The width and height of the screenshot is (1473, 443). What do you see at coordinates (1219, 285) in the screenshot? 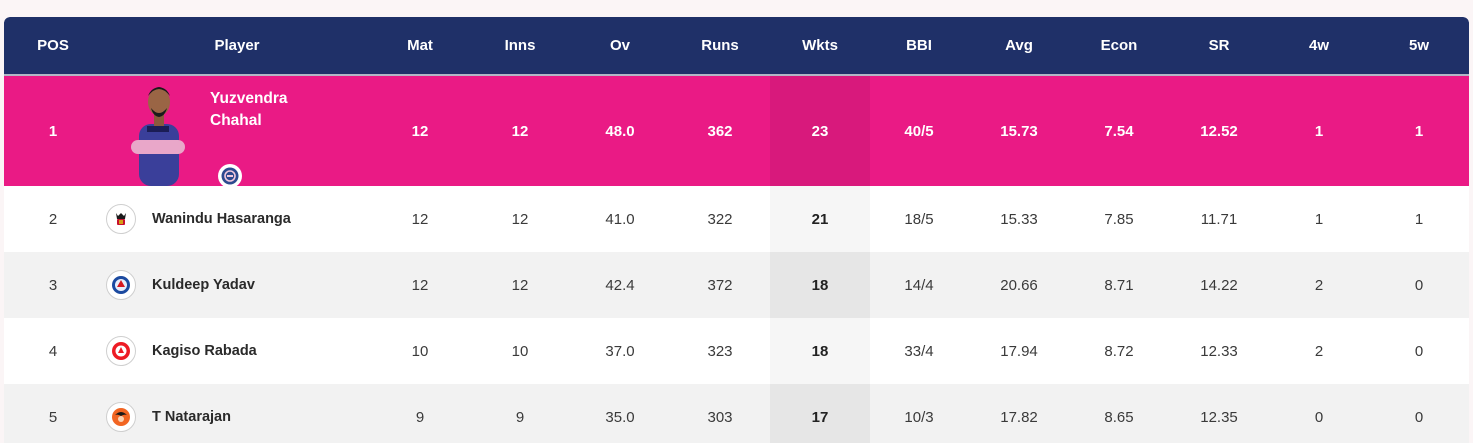
I see `sr-cell: 14.22` at bounding box center [1219, 285].